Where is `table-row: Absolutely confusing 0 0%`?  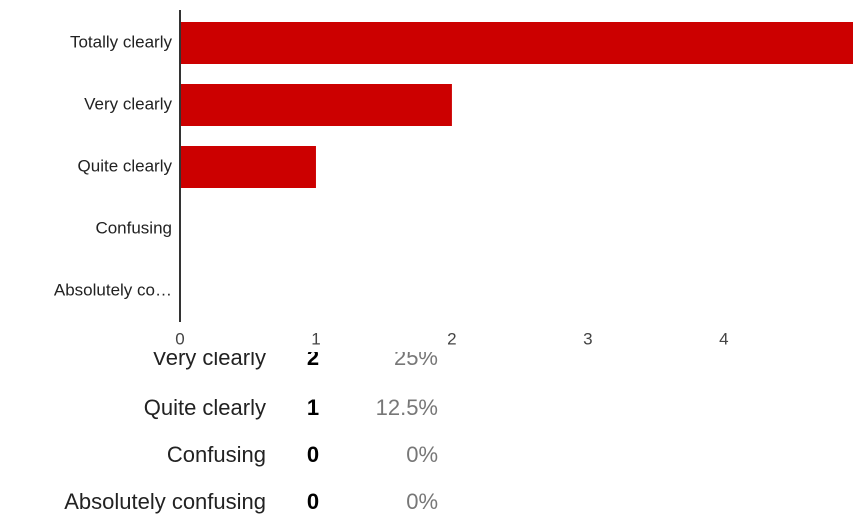 table-row: Absolutely confusing 0 0% is located at coordinates (426, 502).